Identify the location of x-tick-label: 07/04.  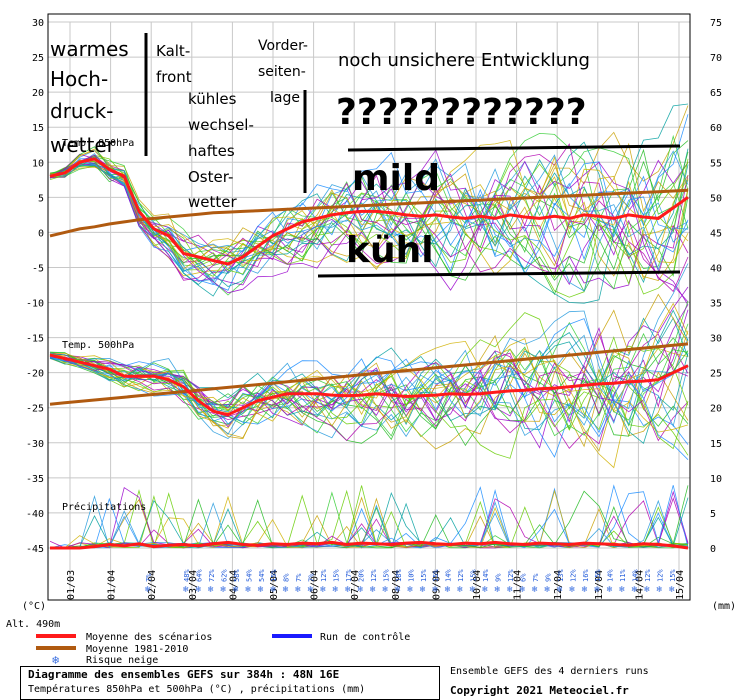
(355, 585).